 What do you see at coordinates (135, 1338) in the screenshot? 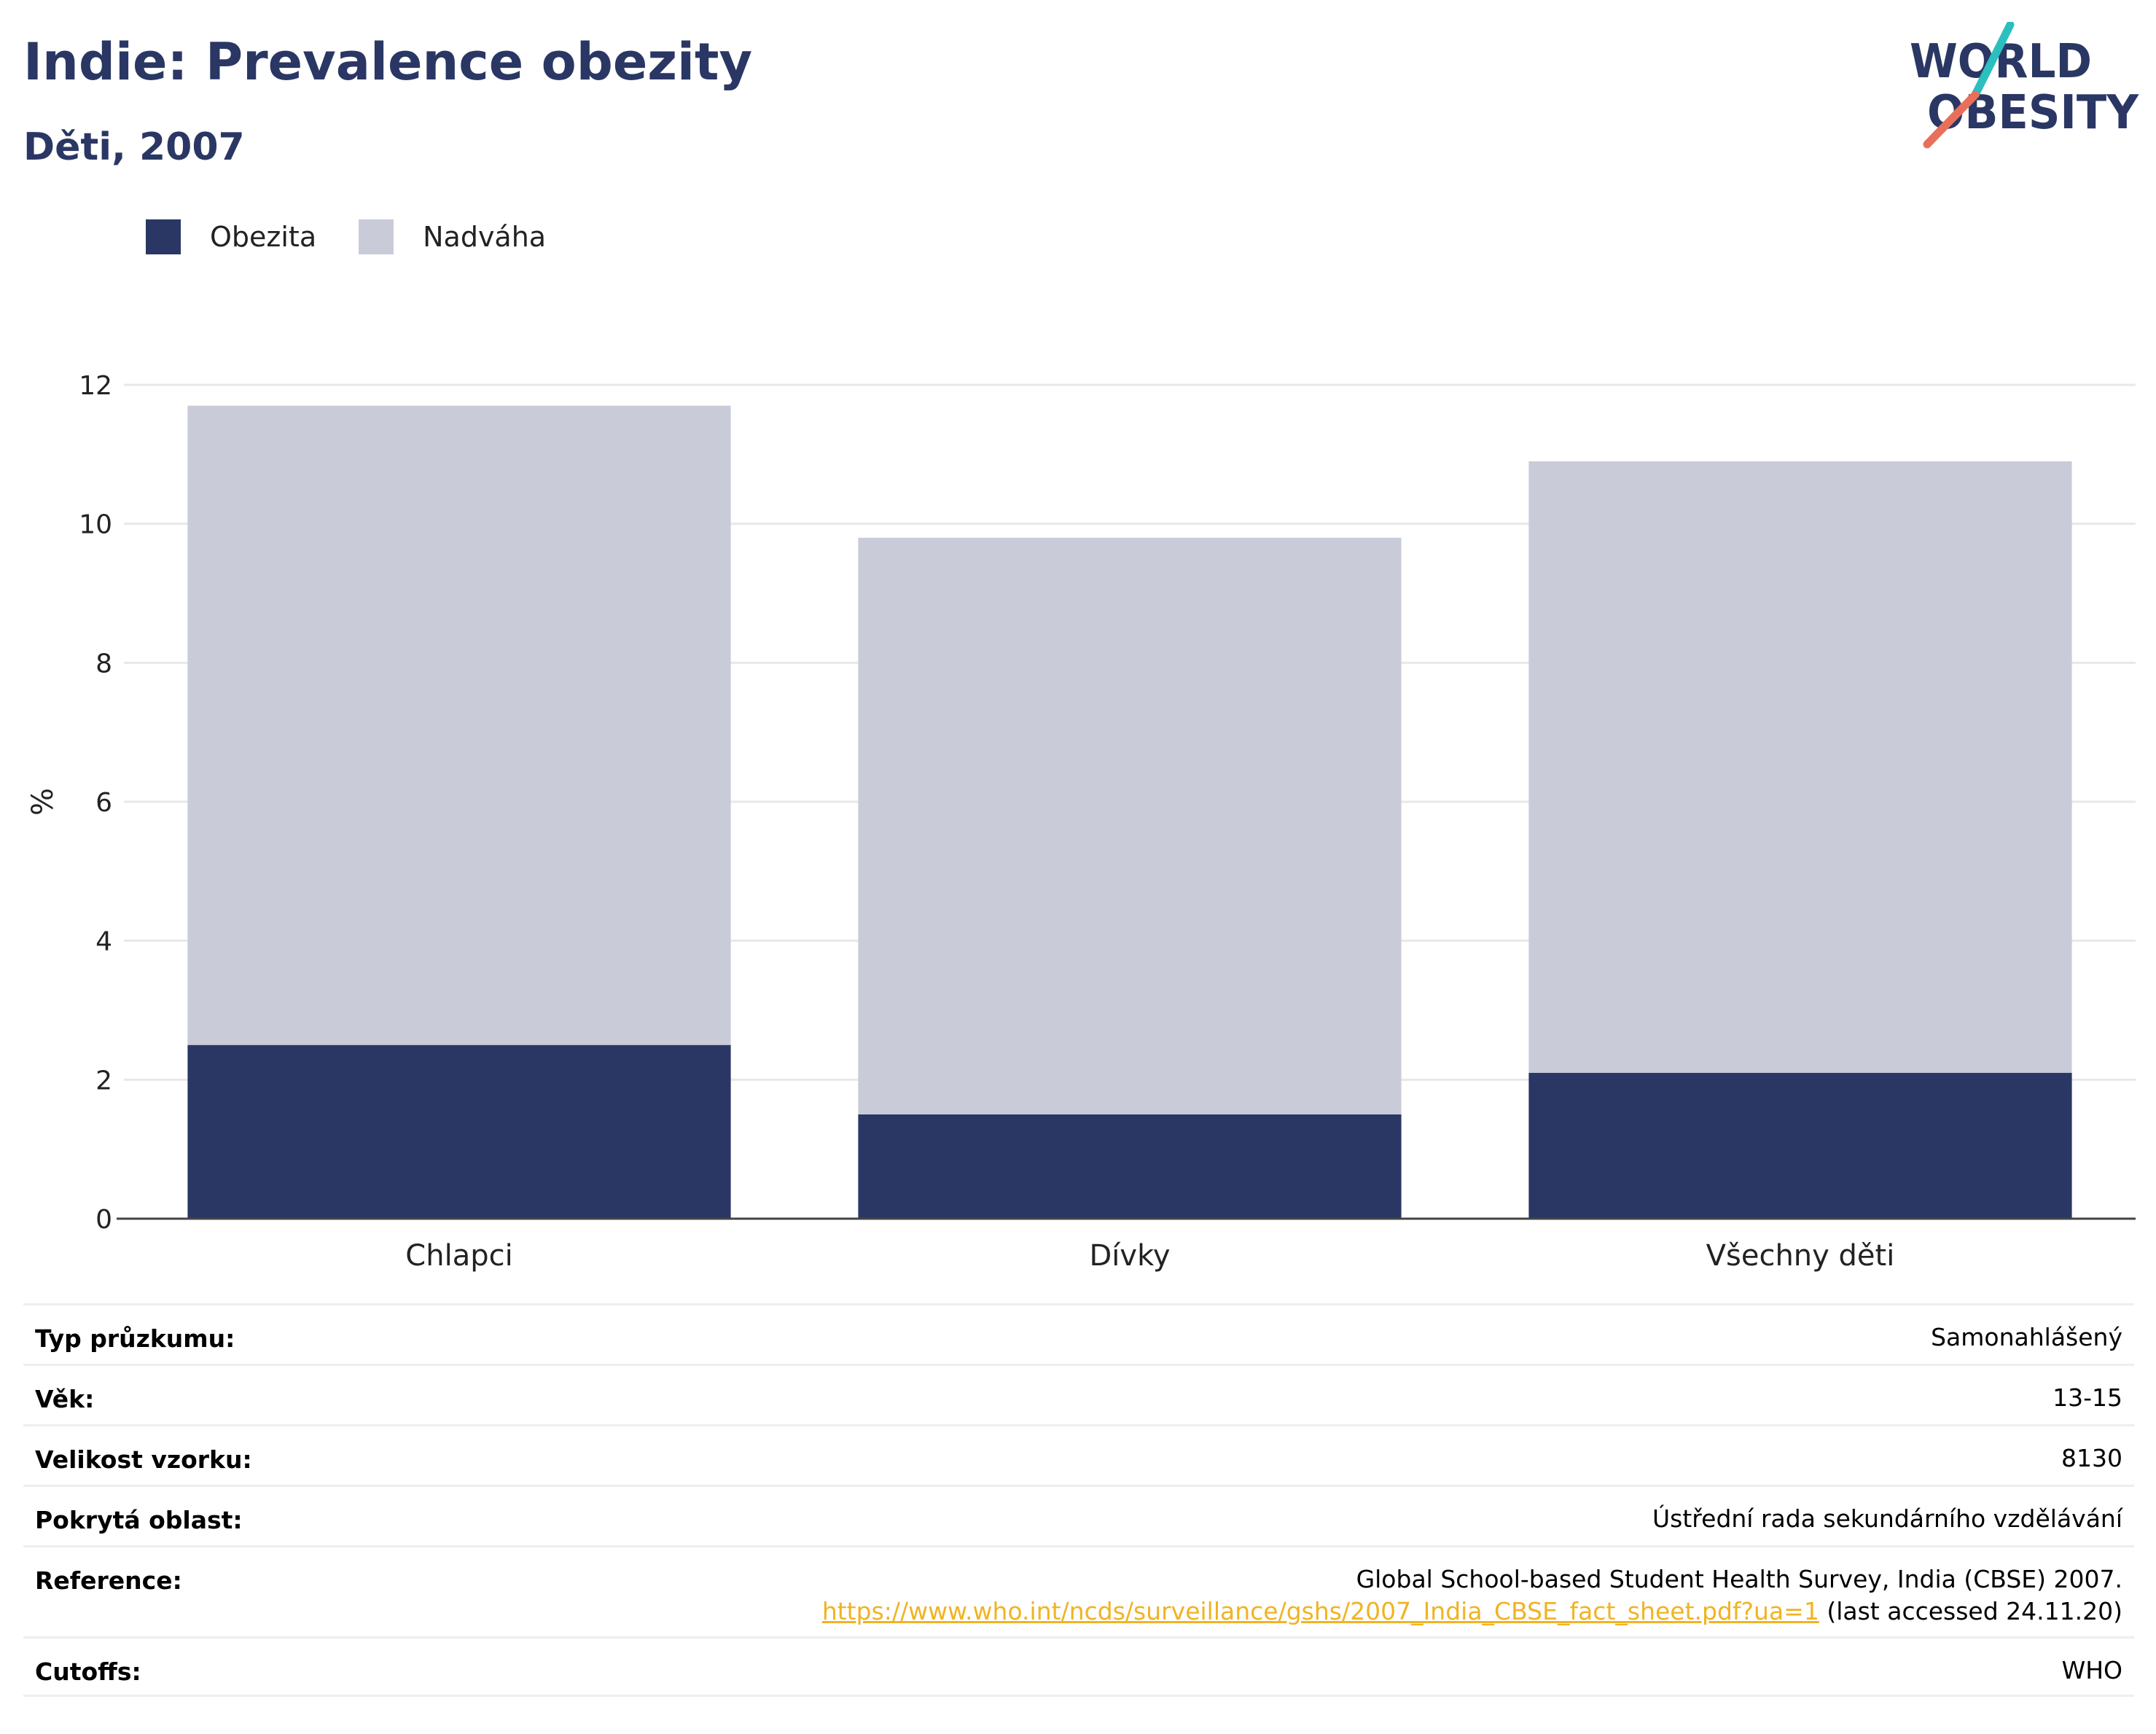
I see `info-label-survey-type: Typ průzkumu:` at bounding box center [135, 1338].